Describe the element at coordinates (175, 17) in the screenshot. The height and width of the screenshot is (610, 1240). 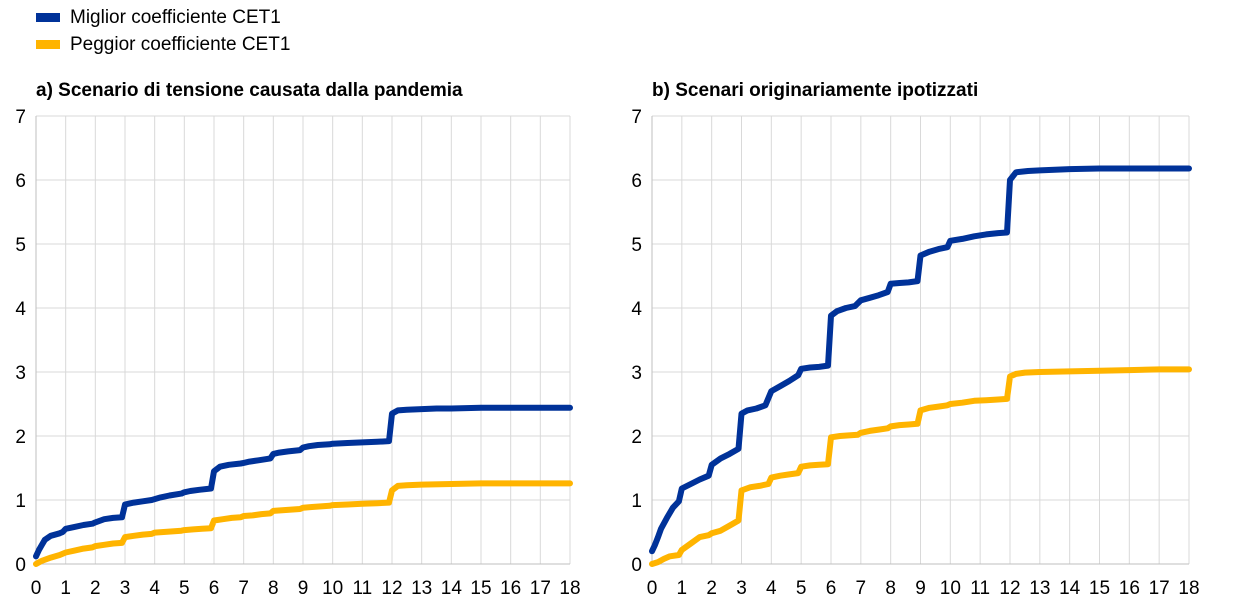
I see `legend-label-best: Miglior coefficiente CET1` at that location.